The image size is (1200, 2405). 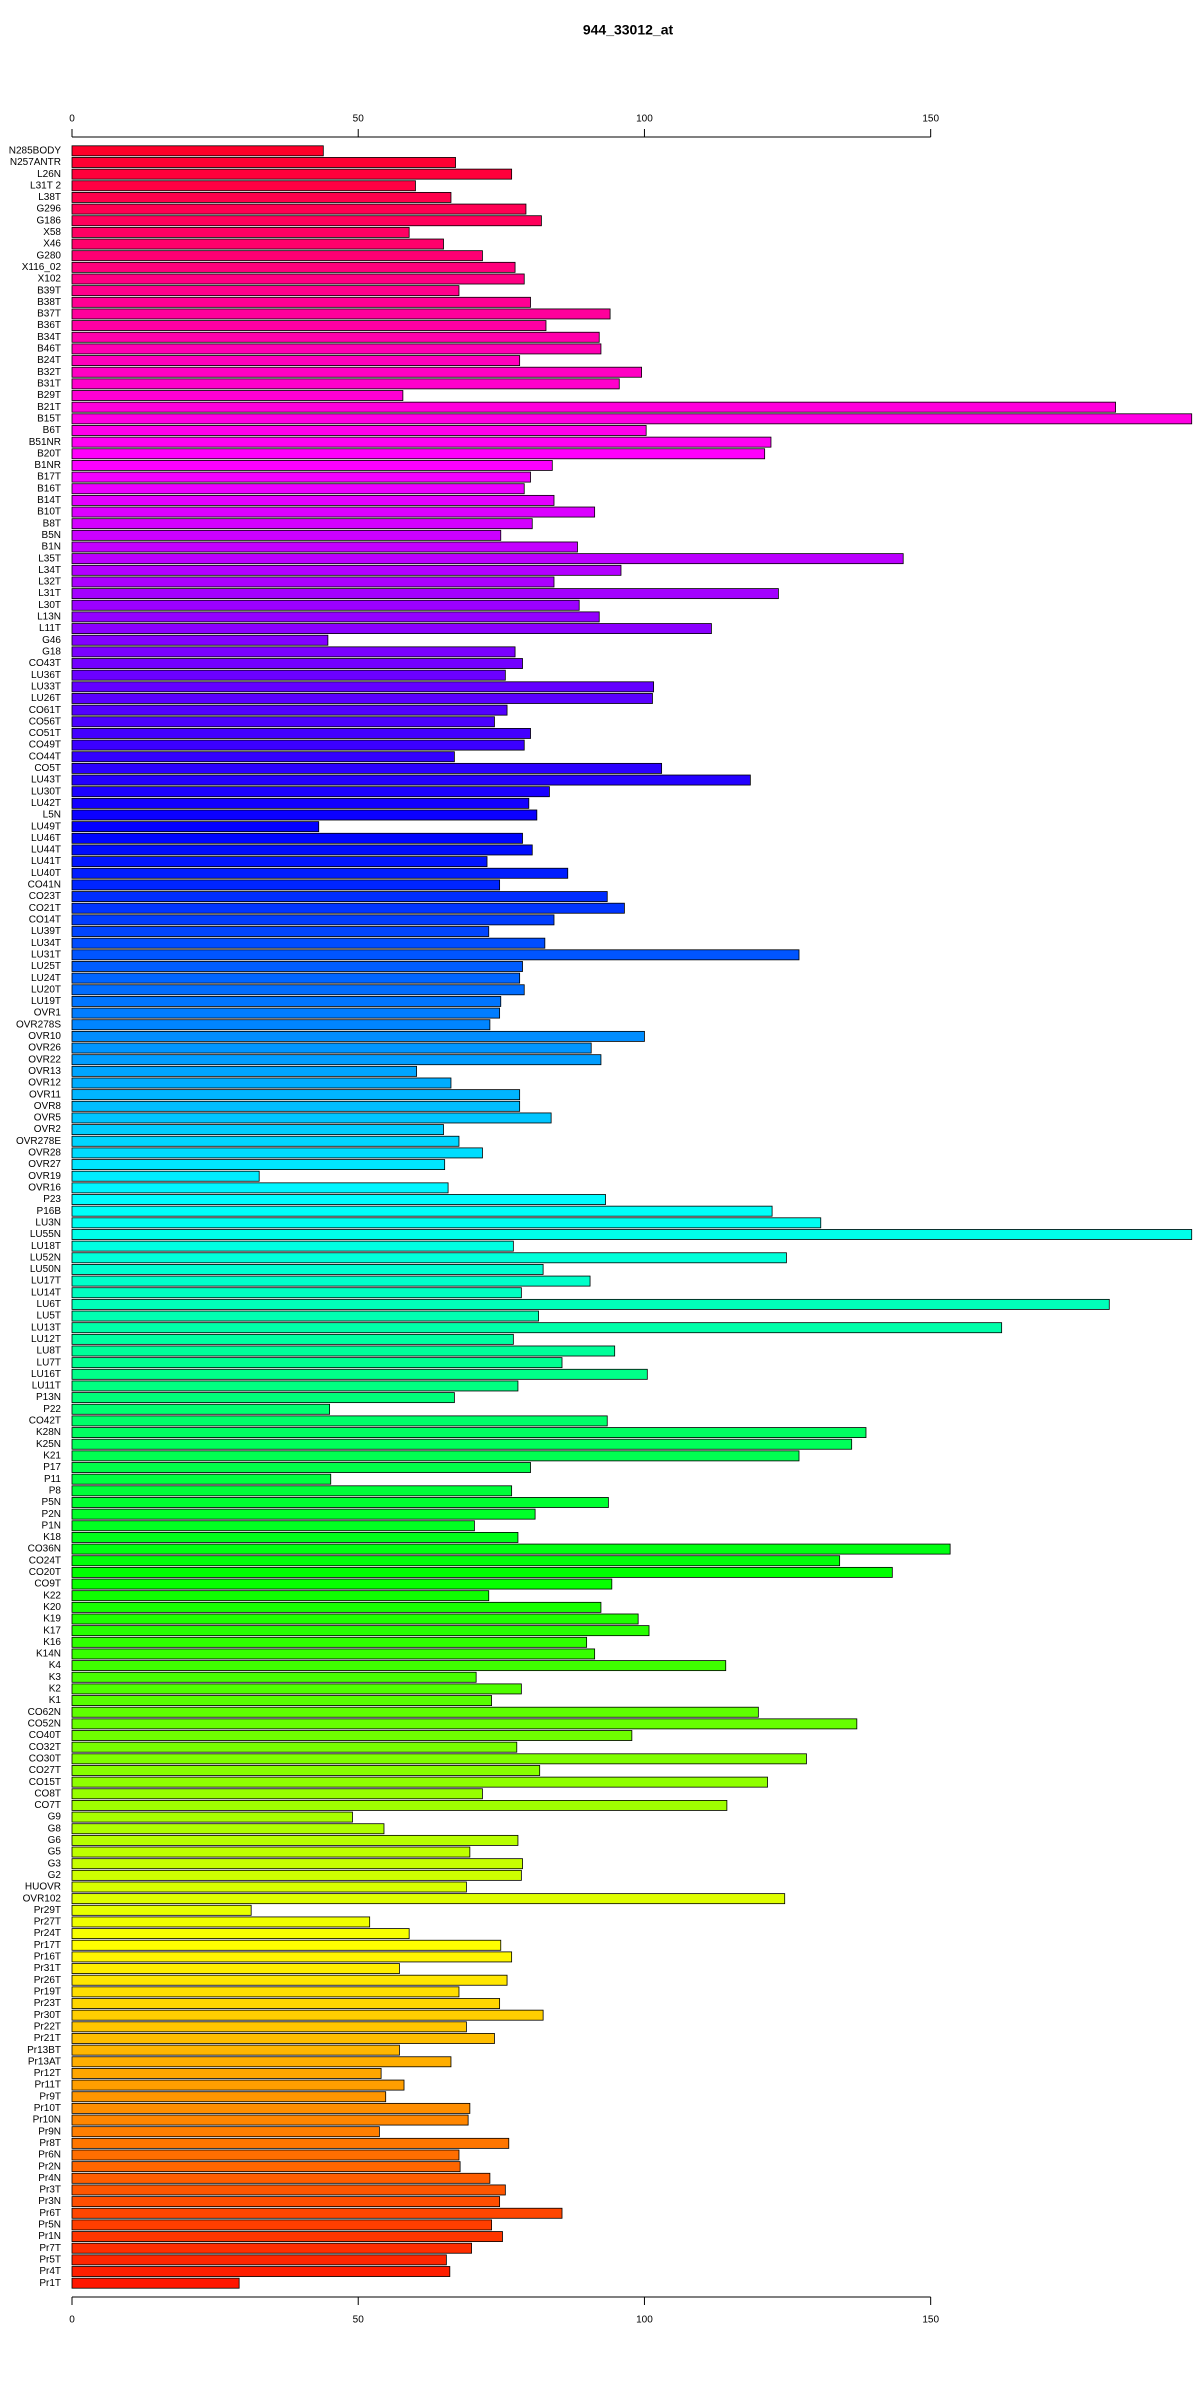 I want to click on y-tick-label: CO9T, so click(x=47, y=1584).